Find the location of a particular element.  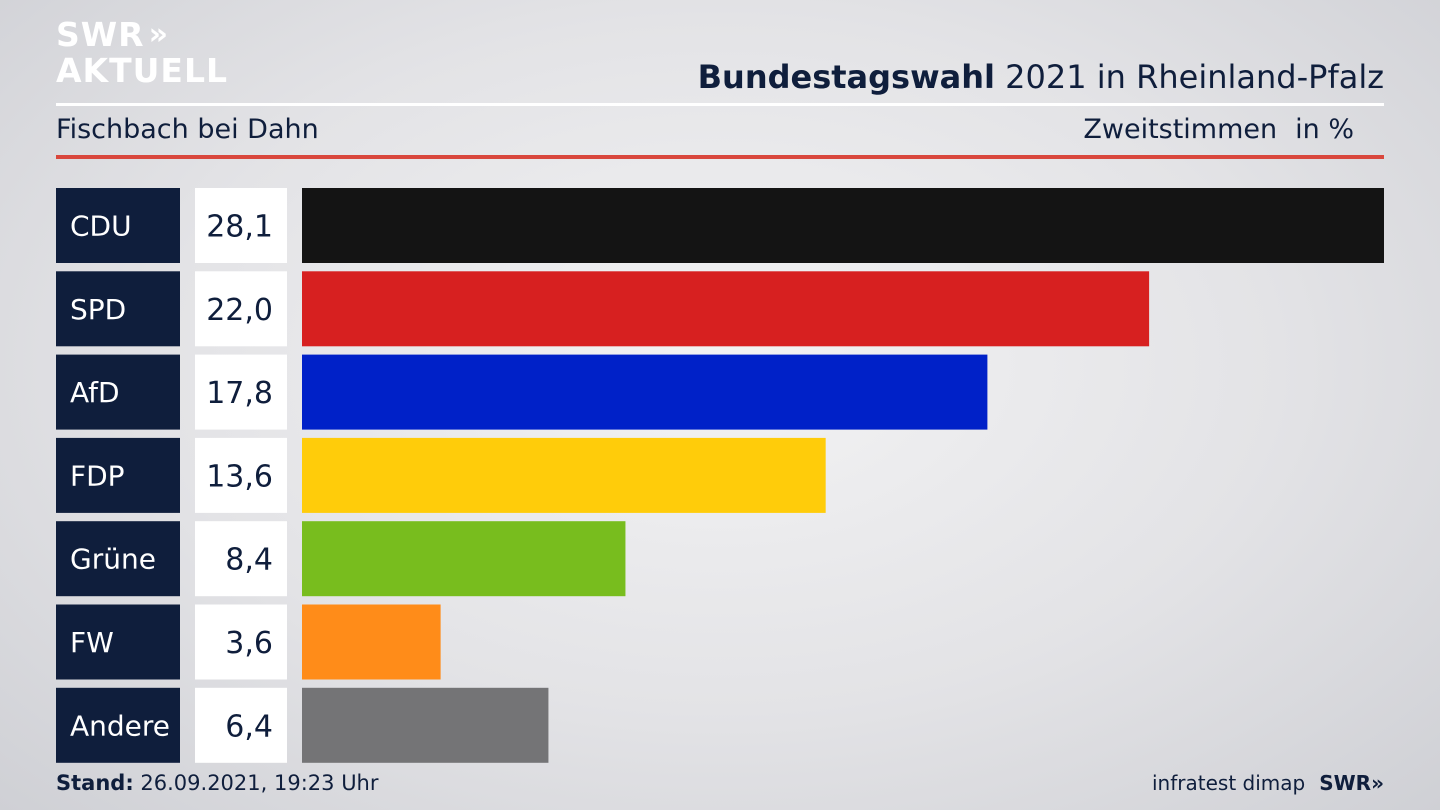

bar-spd is located at coordinates (726, 309).